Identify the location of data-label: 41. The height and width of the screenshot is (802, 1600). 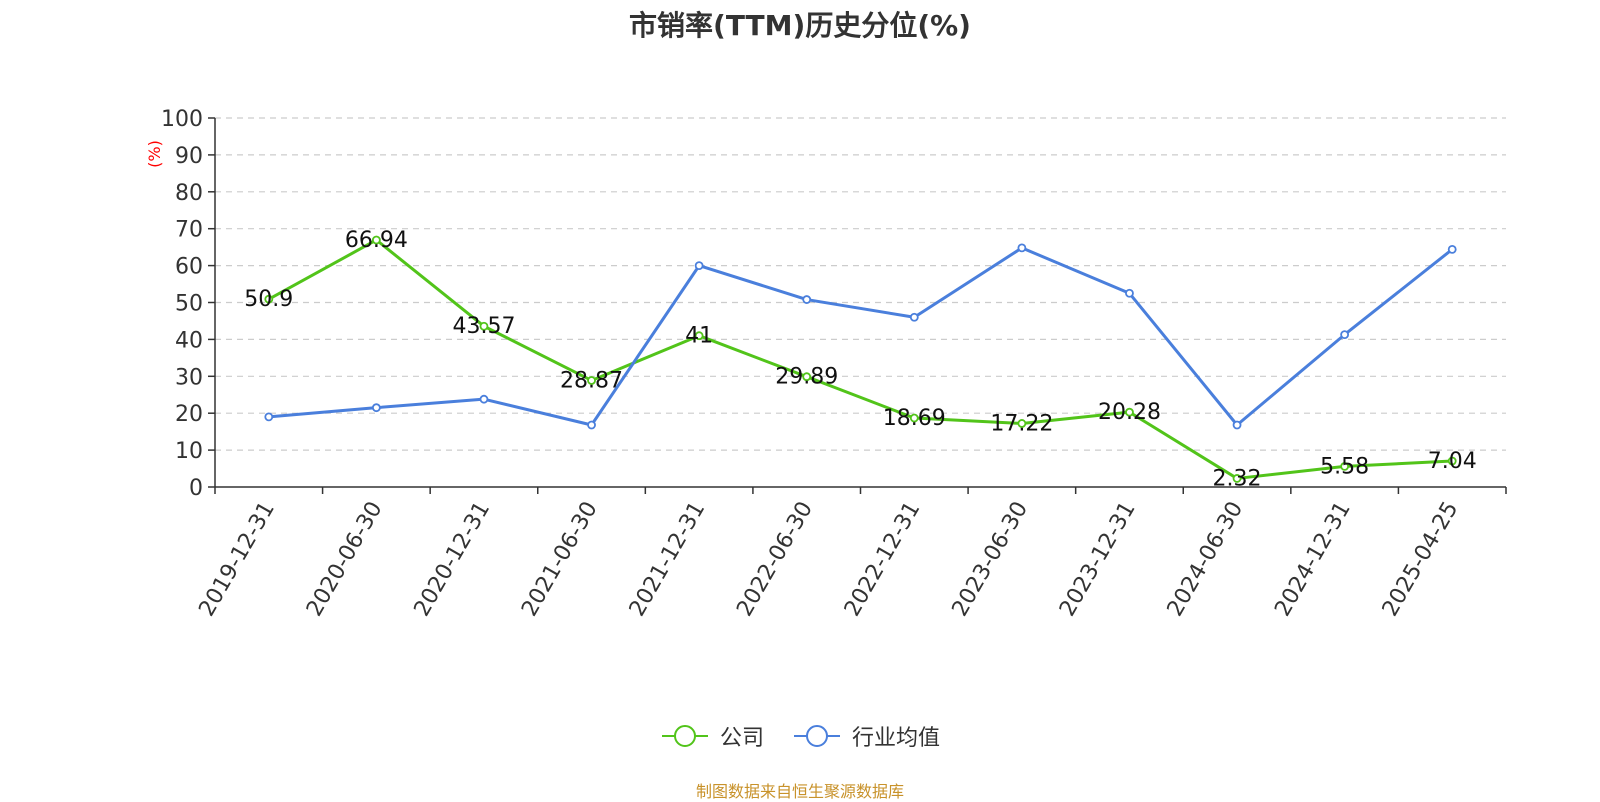
(699, 336).